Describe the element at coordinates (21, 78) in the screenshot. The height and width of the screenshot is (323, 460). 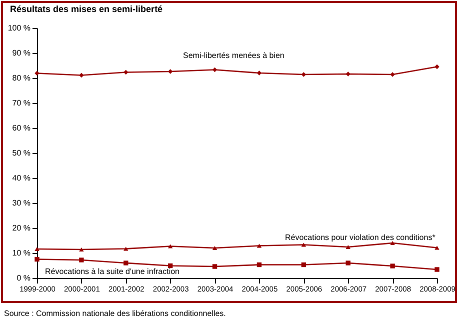
I see `y-tick-label: 80 %` at that location.